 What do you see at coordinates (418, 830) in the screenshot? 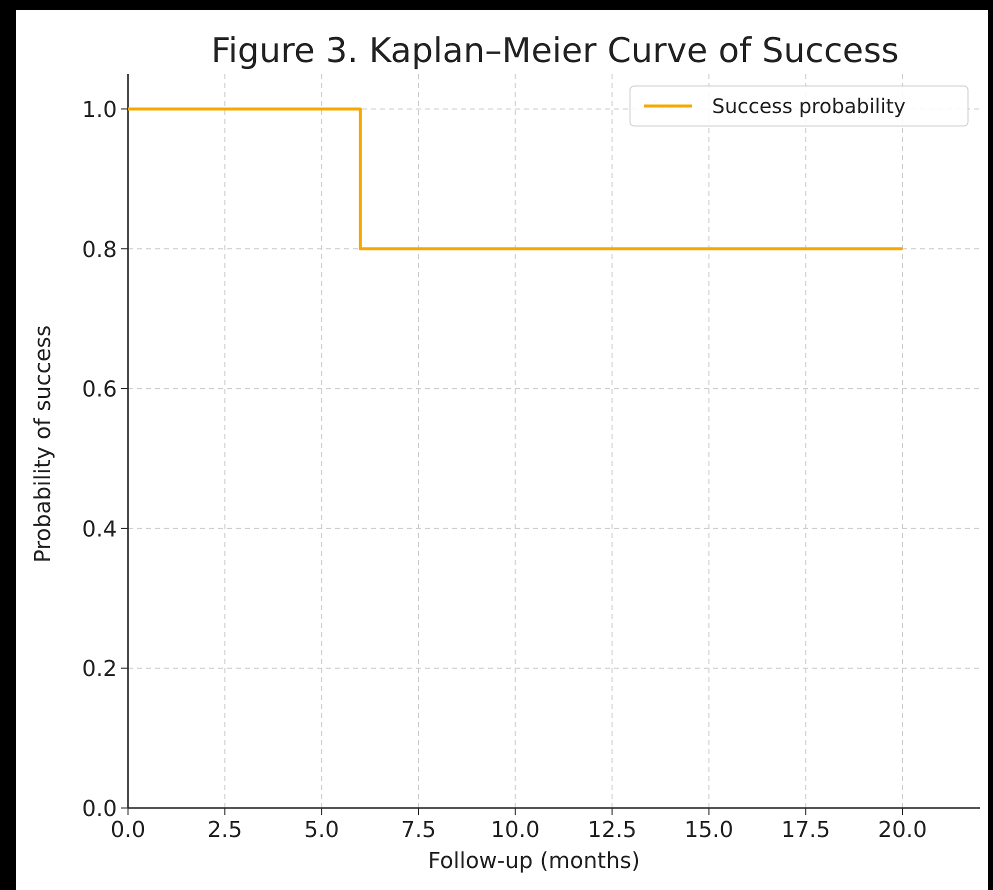
I see `x-tick-label: 7.5` at bounding box center [418, 830].